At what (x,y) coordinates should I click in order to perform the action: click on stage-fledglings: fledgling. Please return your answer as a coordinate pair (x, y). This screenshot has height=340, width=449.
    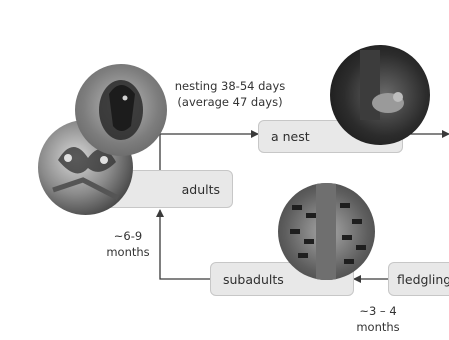
    Looking at the image, I should click on (418, 279).